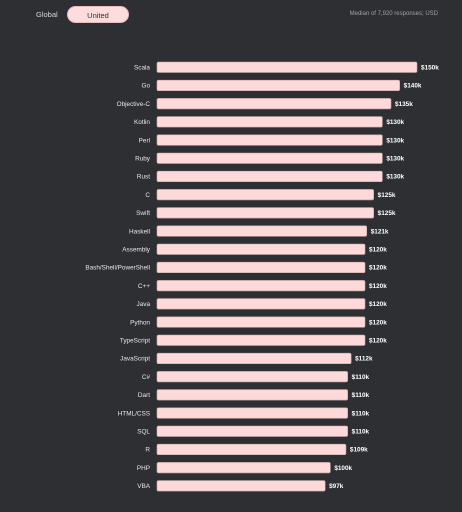 The width and height of the screenshot is (462, 512). I want to click on bar-dart, so click(252, 395).